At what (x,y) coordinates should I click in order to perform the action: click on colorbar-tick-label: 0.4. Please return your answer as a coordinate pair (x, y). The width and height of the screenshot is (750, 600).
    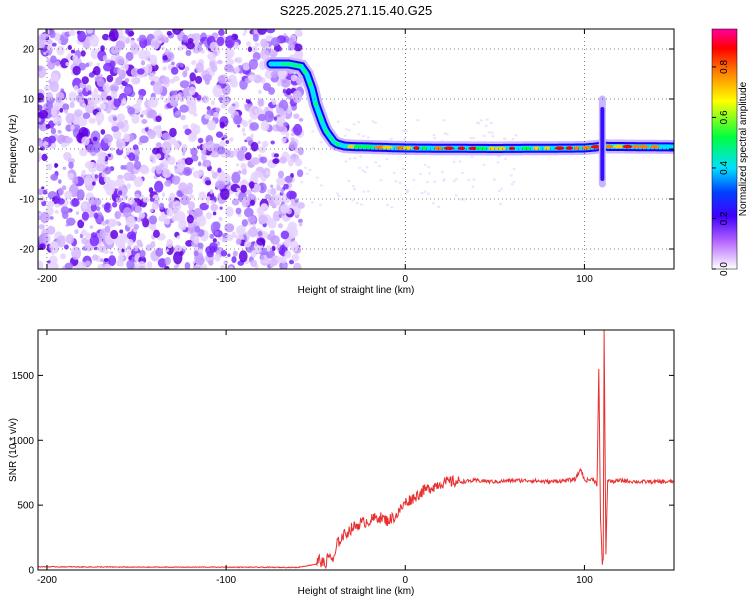
    Looking at the image, I should click on (724, 168).